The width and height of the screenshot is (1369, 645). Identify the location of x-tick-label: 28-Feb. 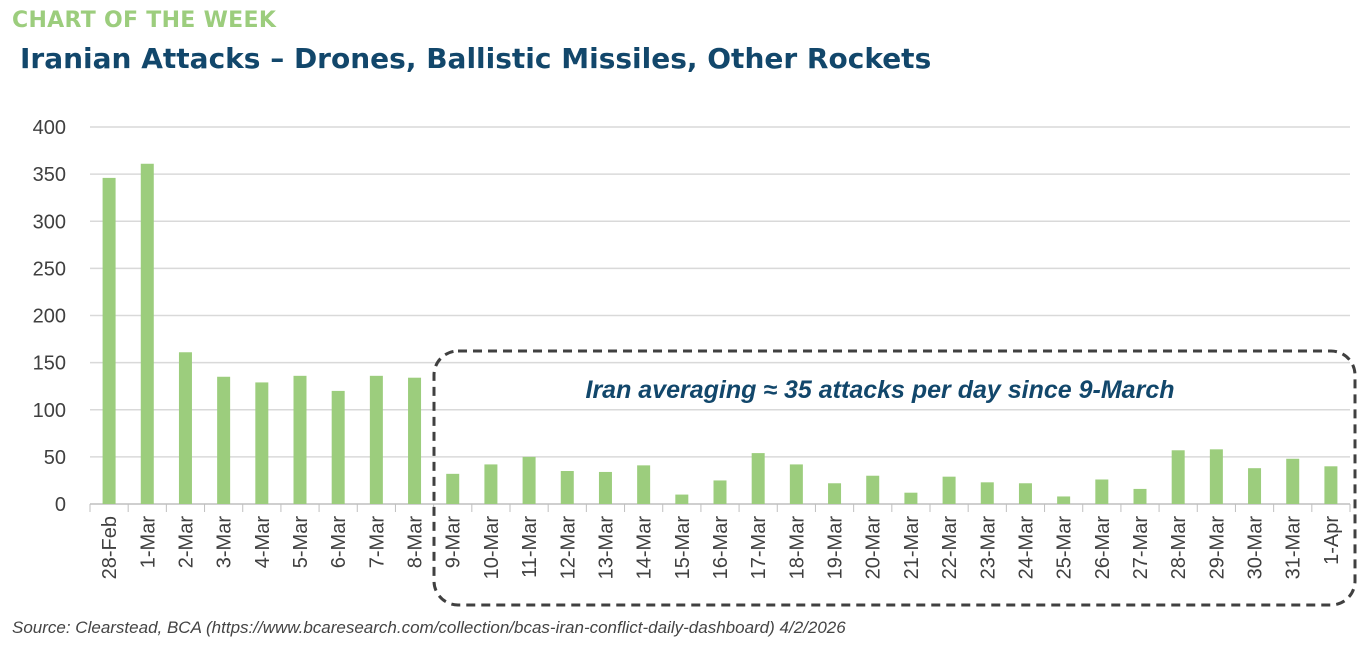
(110, 547).